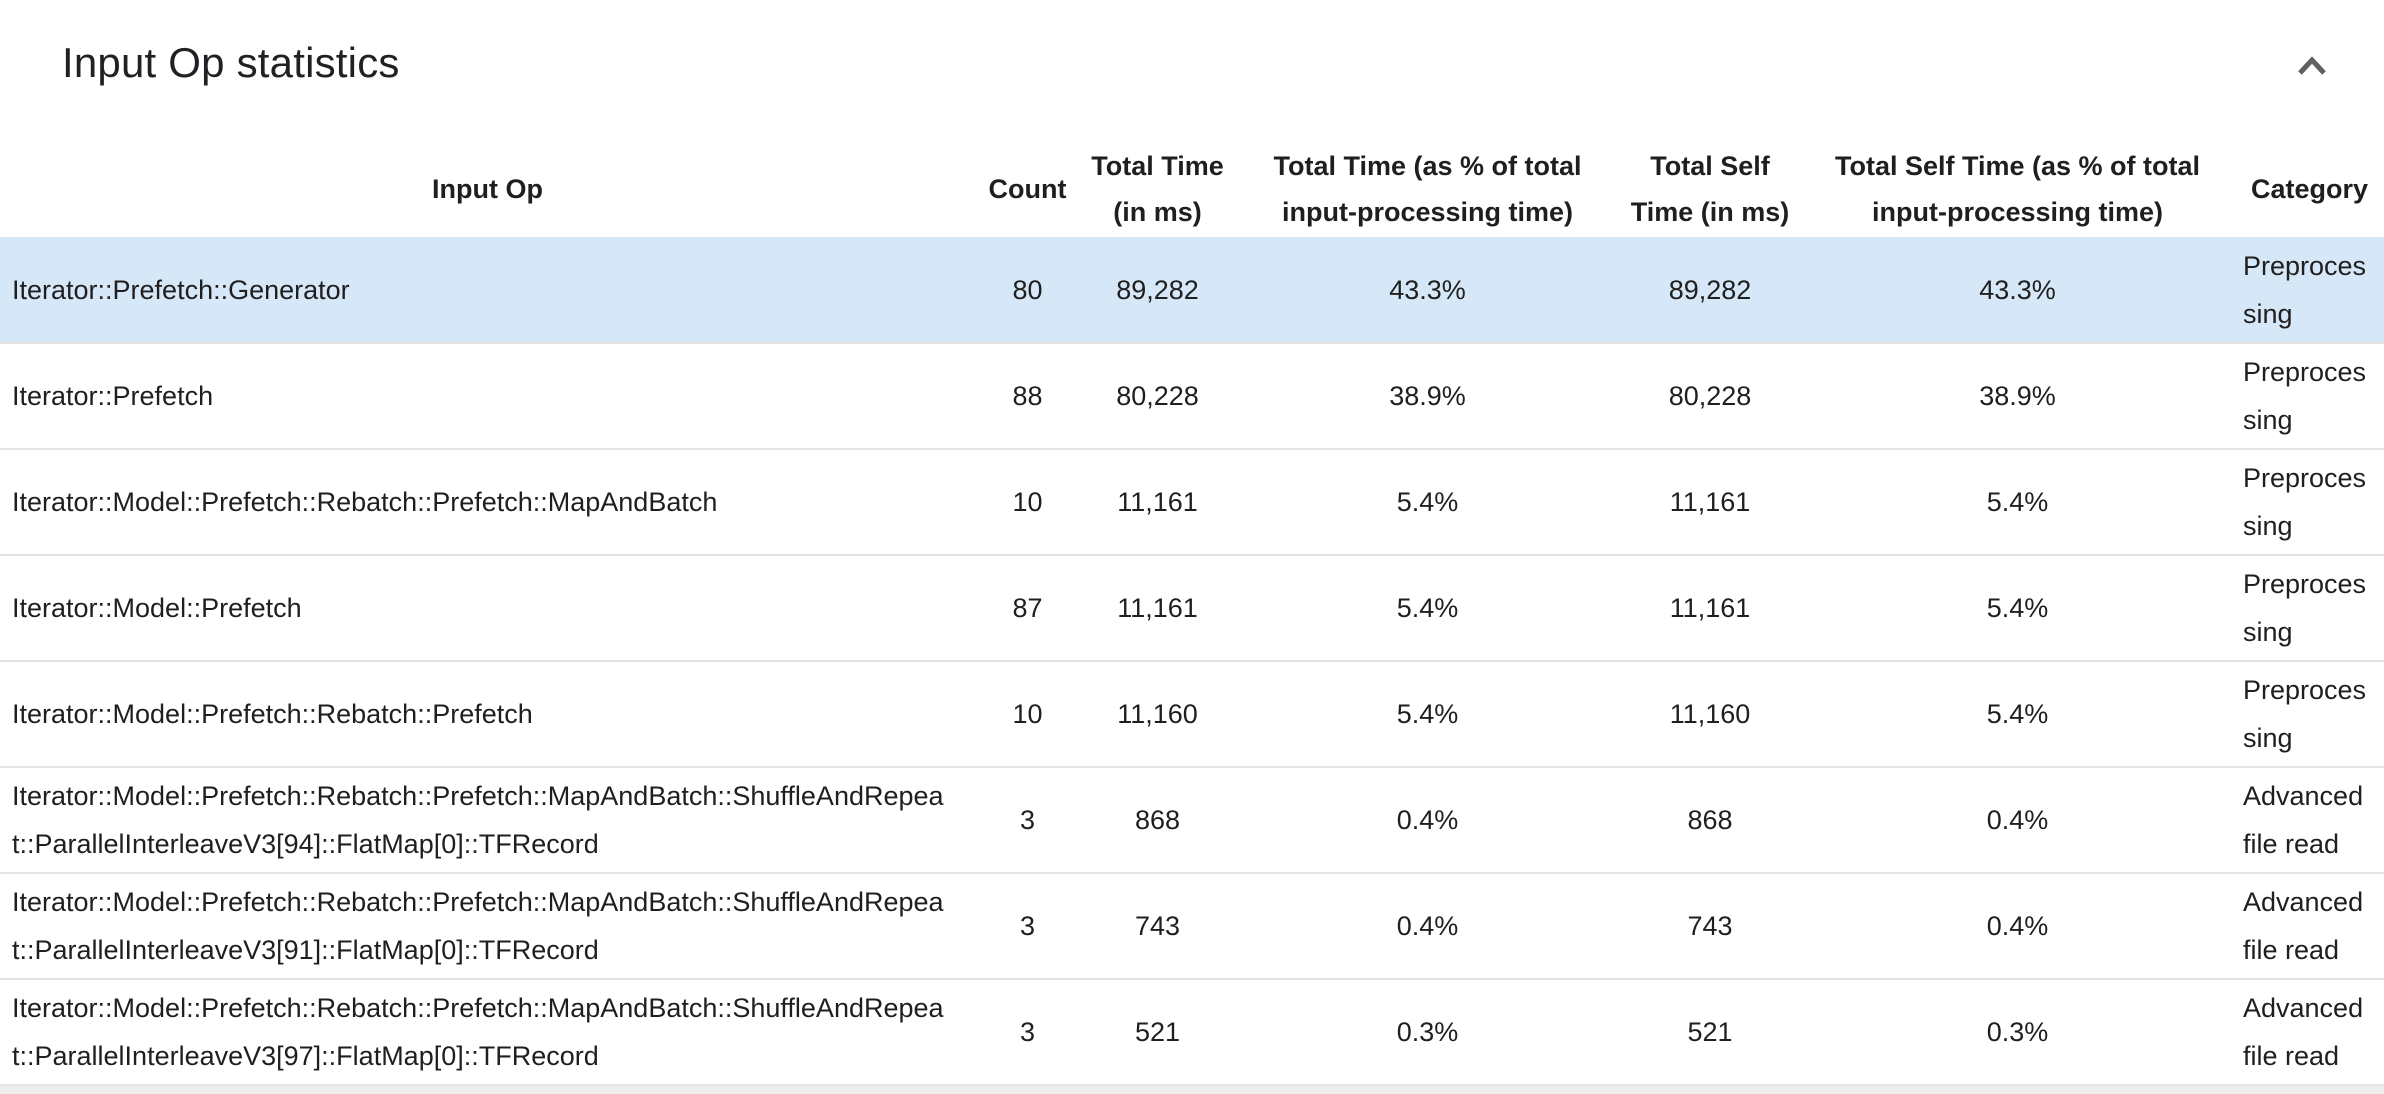 The height and width of the screenshot is (1094, 2384). What do you see at coordinates (1027, 188) in the screenshot?
I see `column-header-count: Count` at bounding box center [1027, 188].